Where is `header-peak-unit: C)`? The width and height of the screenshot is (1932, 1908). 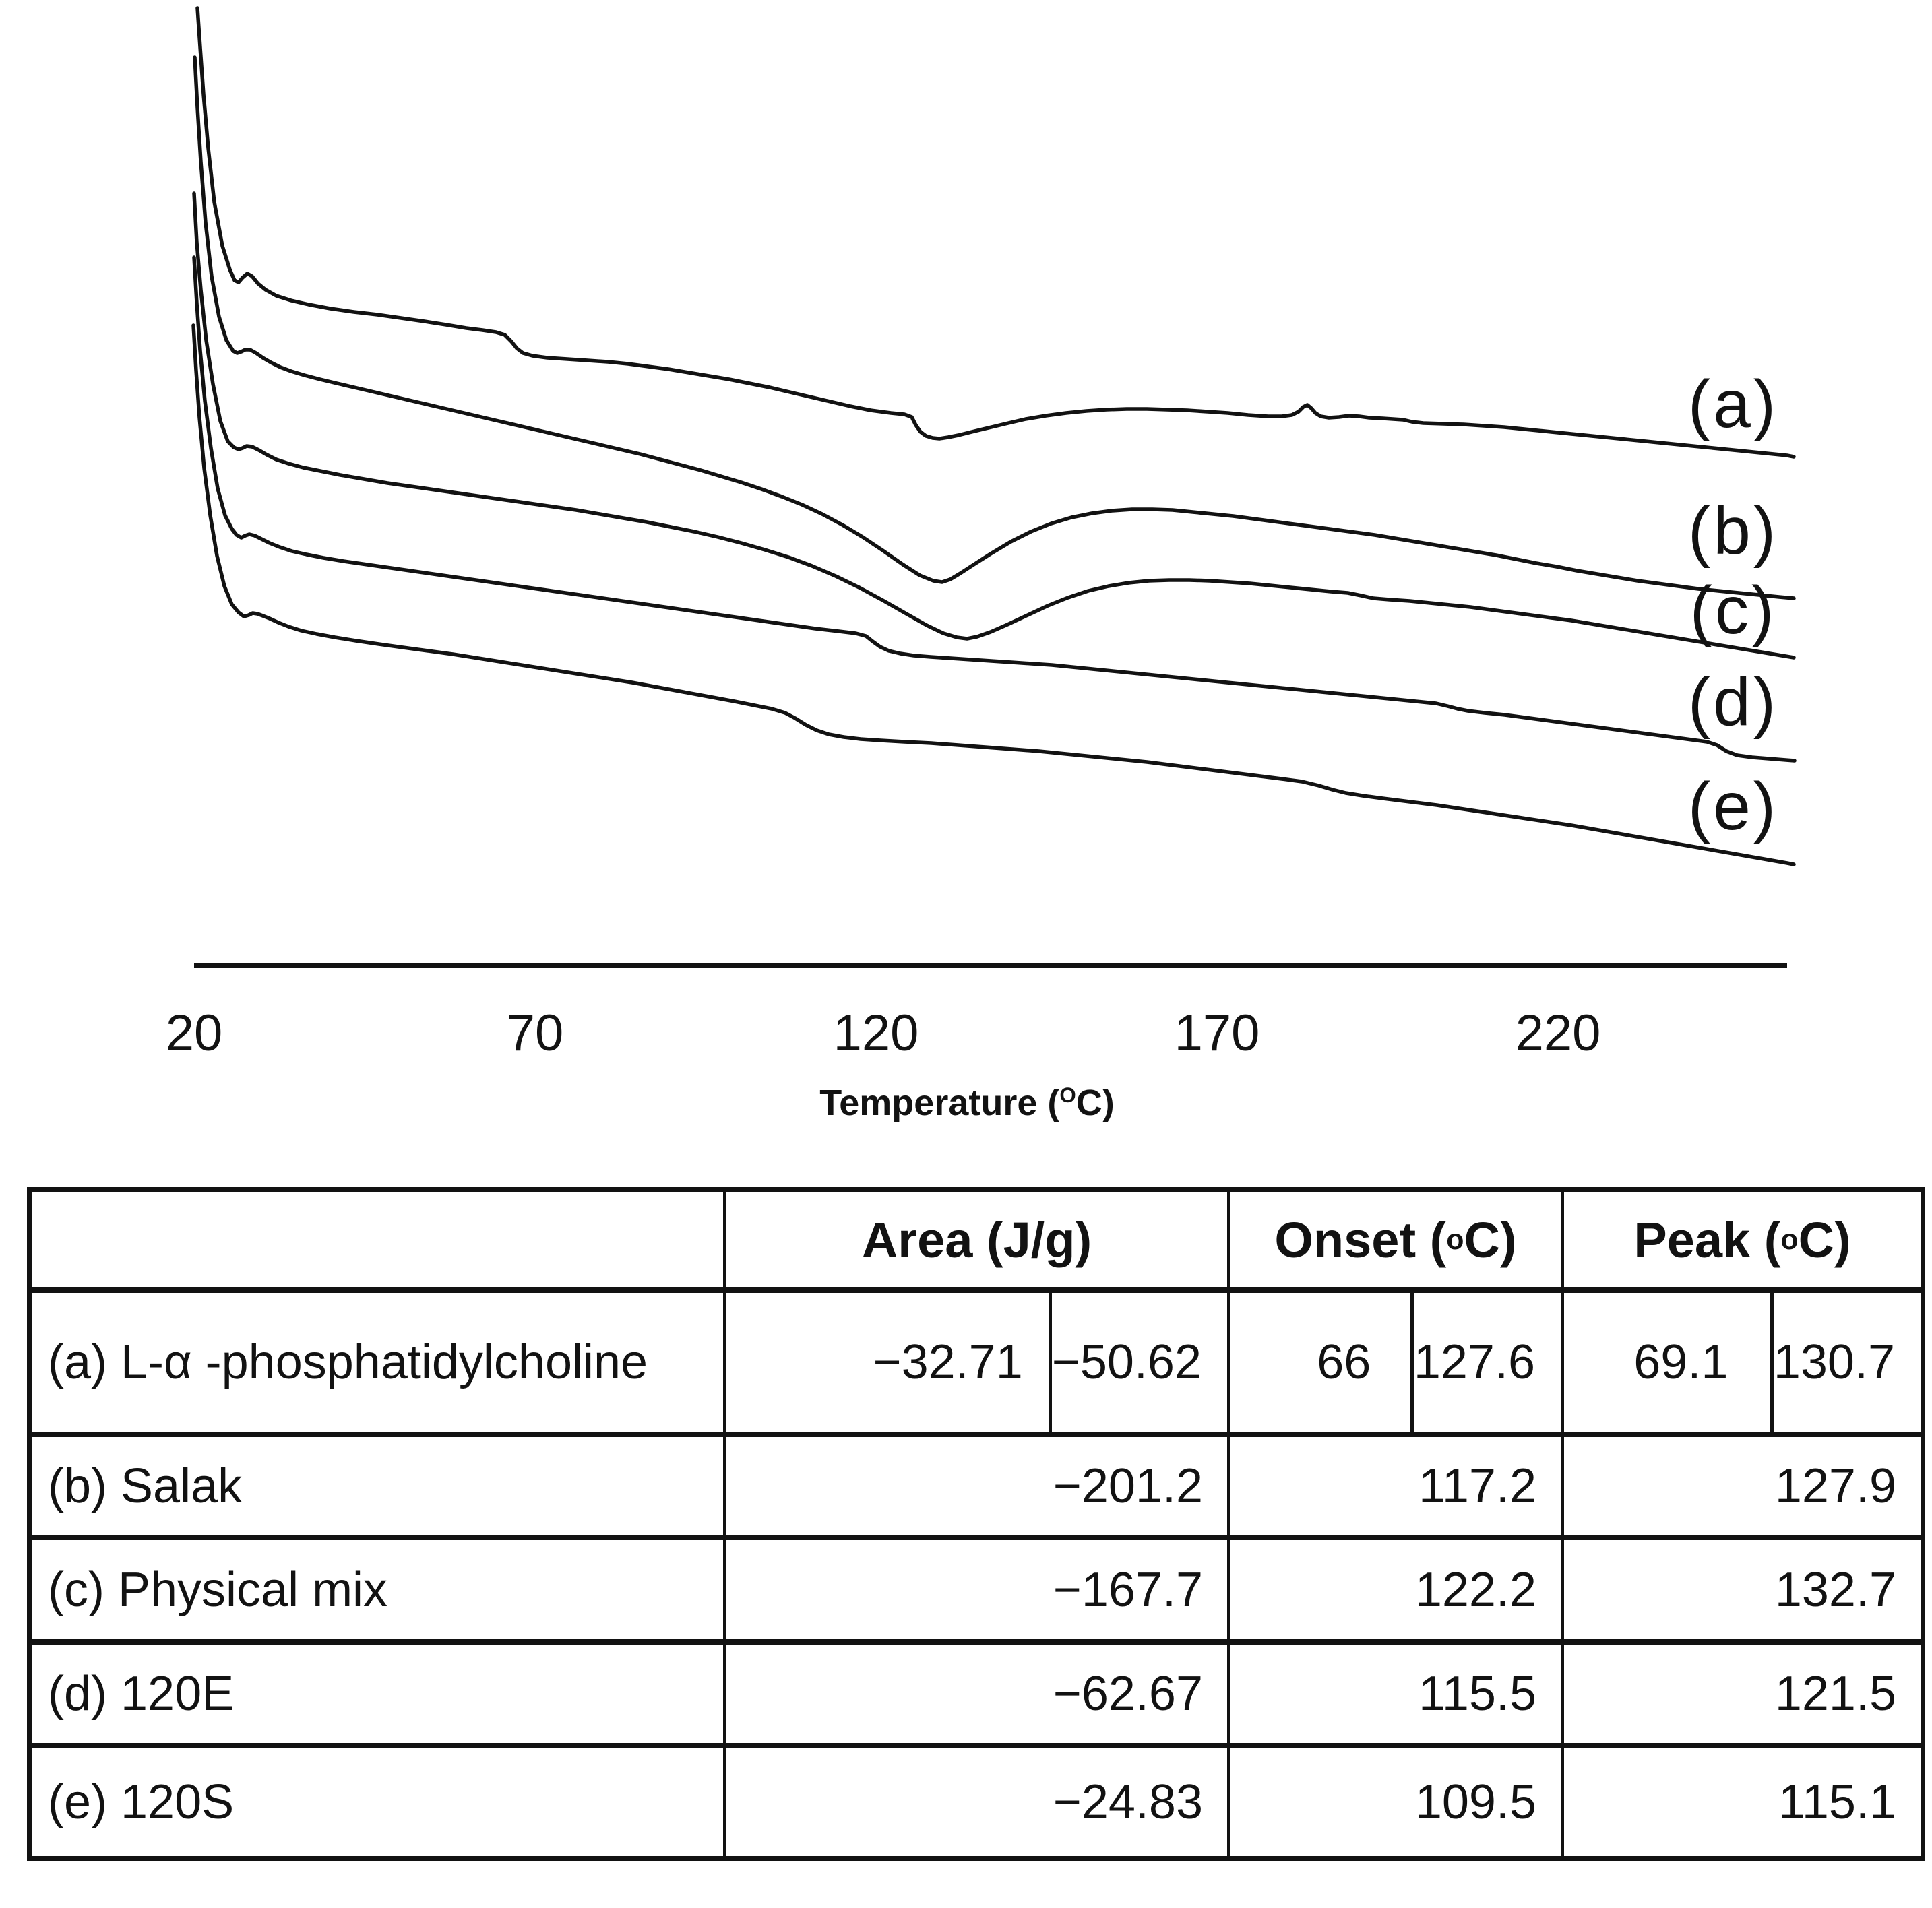 header-peak-unit: C) is located at coordinates (1824, 1239).